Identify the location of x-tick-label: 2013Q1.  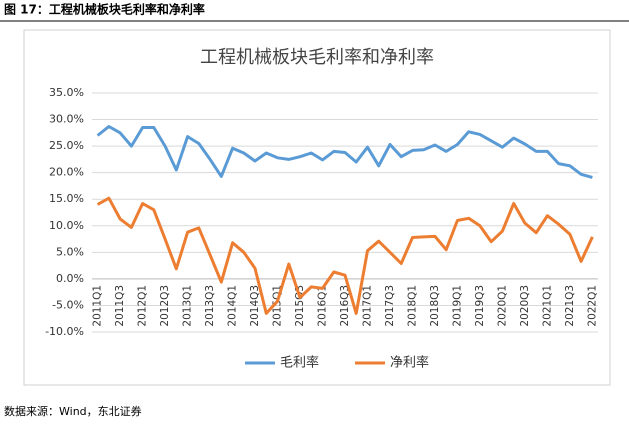
(188, 306).